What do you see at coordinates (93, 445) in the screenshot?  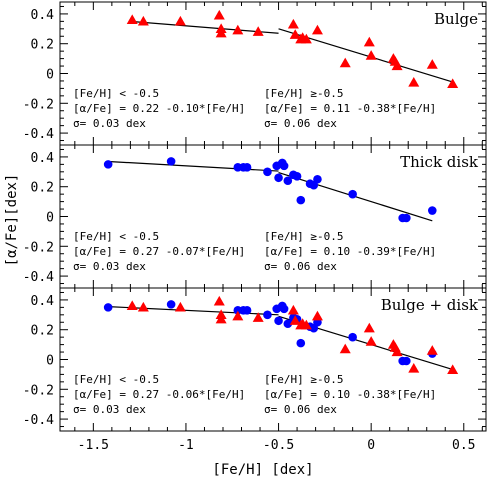 I see `x-tick-label: -1.5` at bounding box center [93, 445].